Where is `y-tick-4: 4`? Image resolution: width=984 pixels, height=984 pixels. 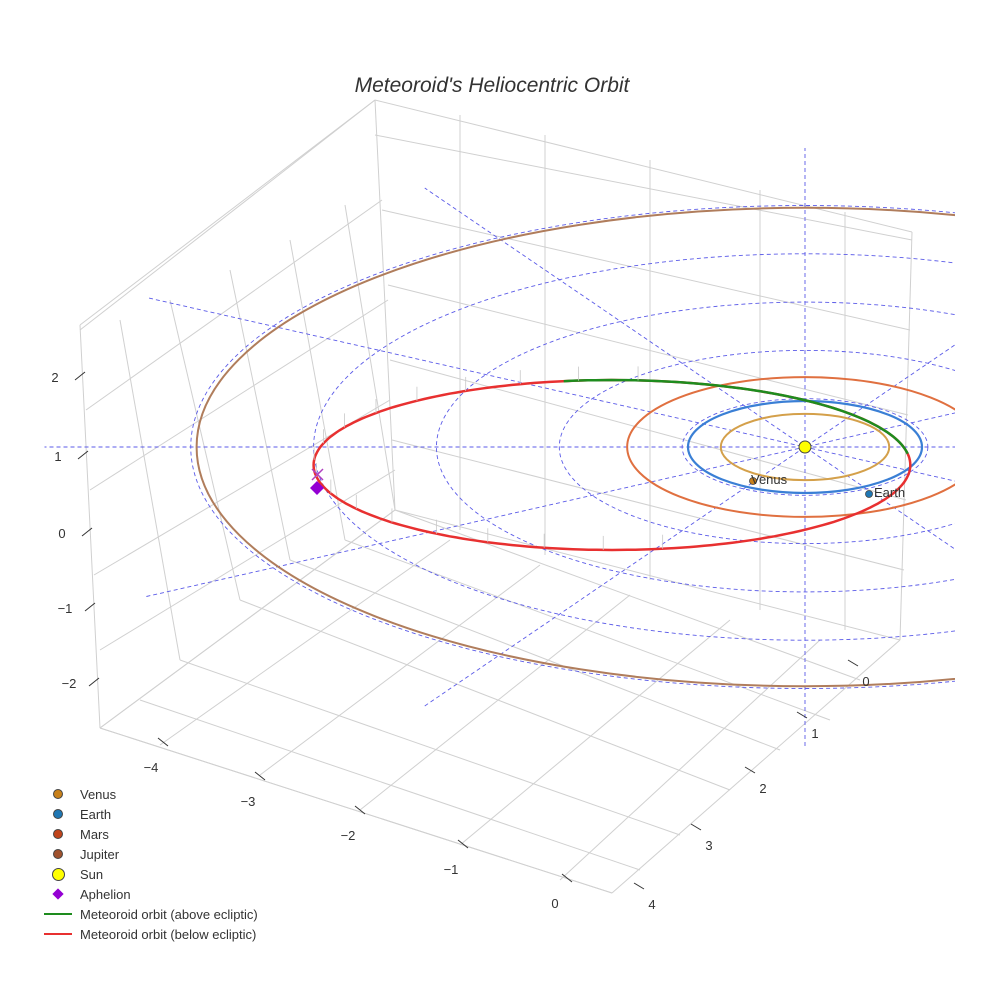 y-tick-4: 4 is located at coordinates (651, 904).